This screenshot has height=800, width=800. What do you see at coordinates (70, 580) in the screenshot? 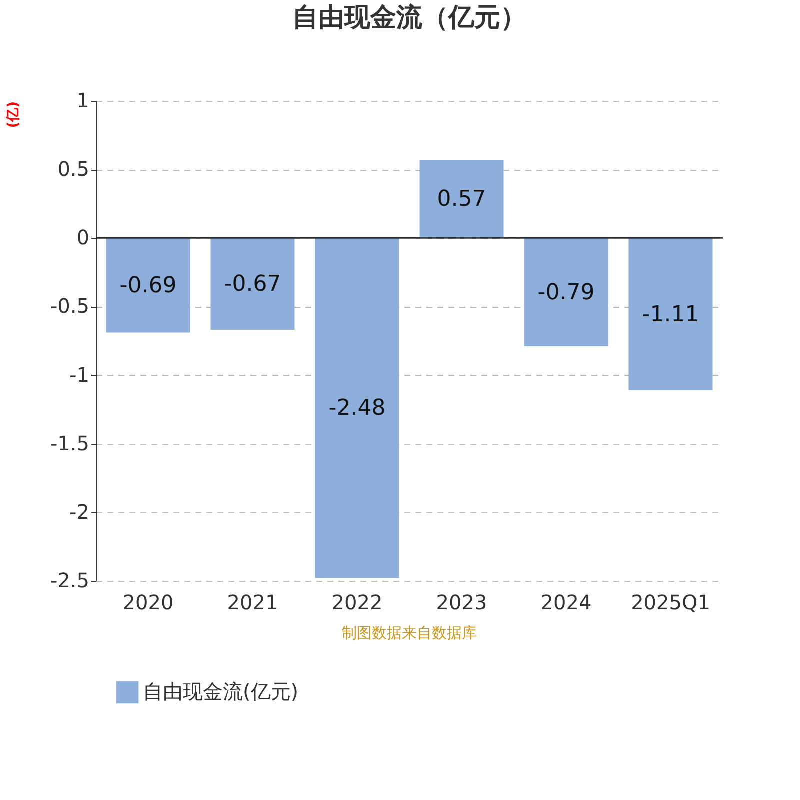
I see `y-tick-label: -2.5` at bounding box center [70, 580].